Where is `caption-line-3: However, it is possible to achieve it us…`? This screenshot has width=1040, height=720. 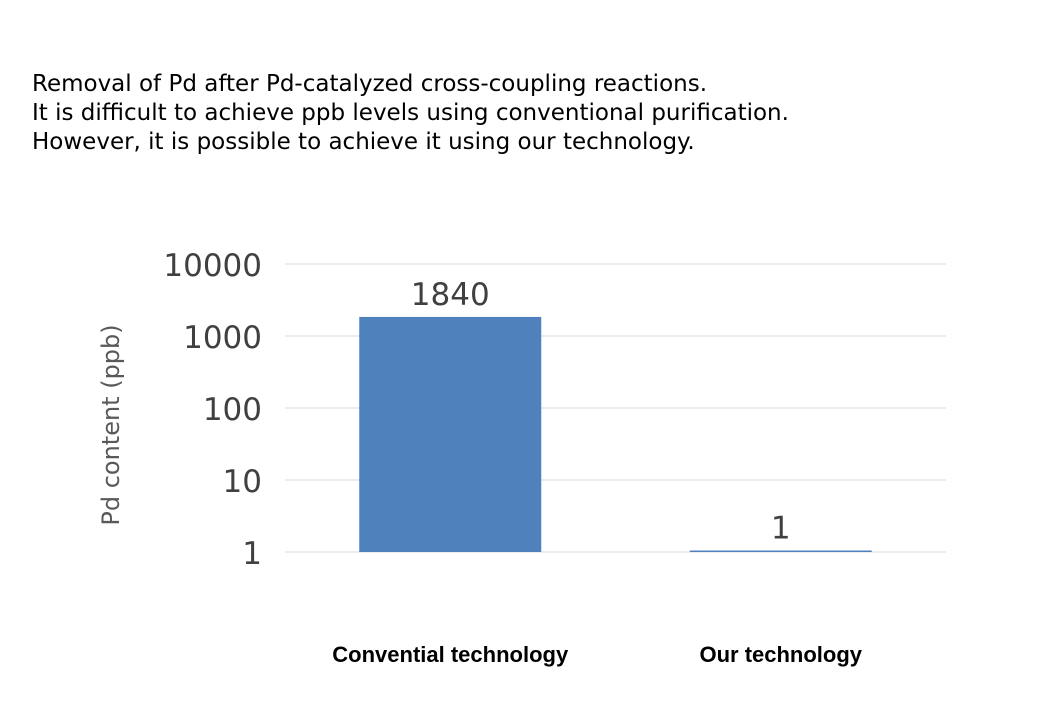 caption-line-3: However, it is possible to achieve it us… is located at coordinates (363, 142).